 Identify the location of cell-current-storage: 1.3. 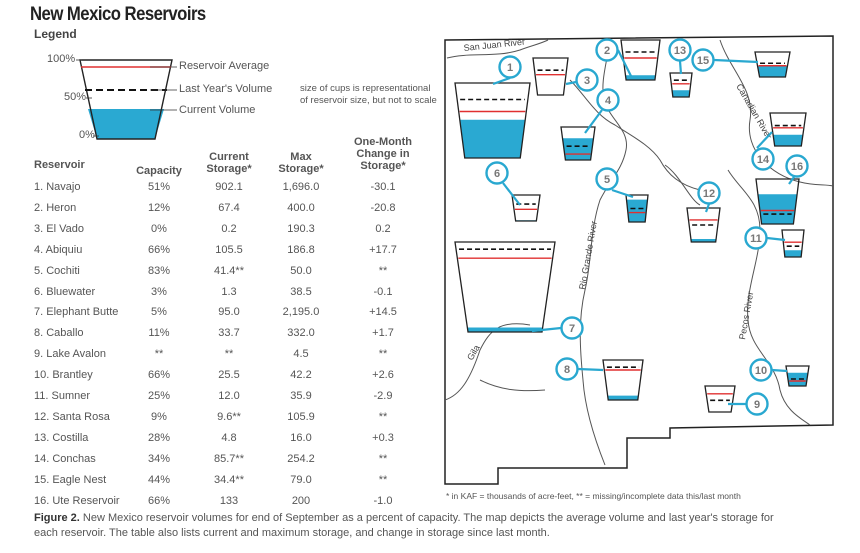
(229, 291).